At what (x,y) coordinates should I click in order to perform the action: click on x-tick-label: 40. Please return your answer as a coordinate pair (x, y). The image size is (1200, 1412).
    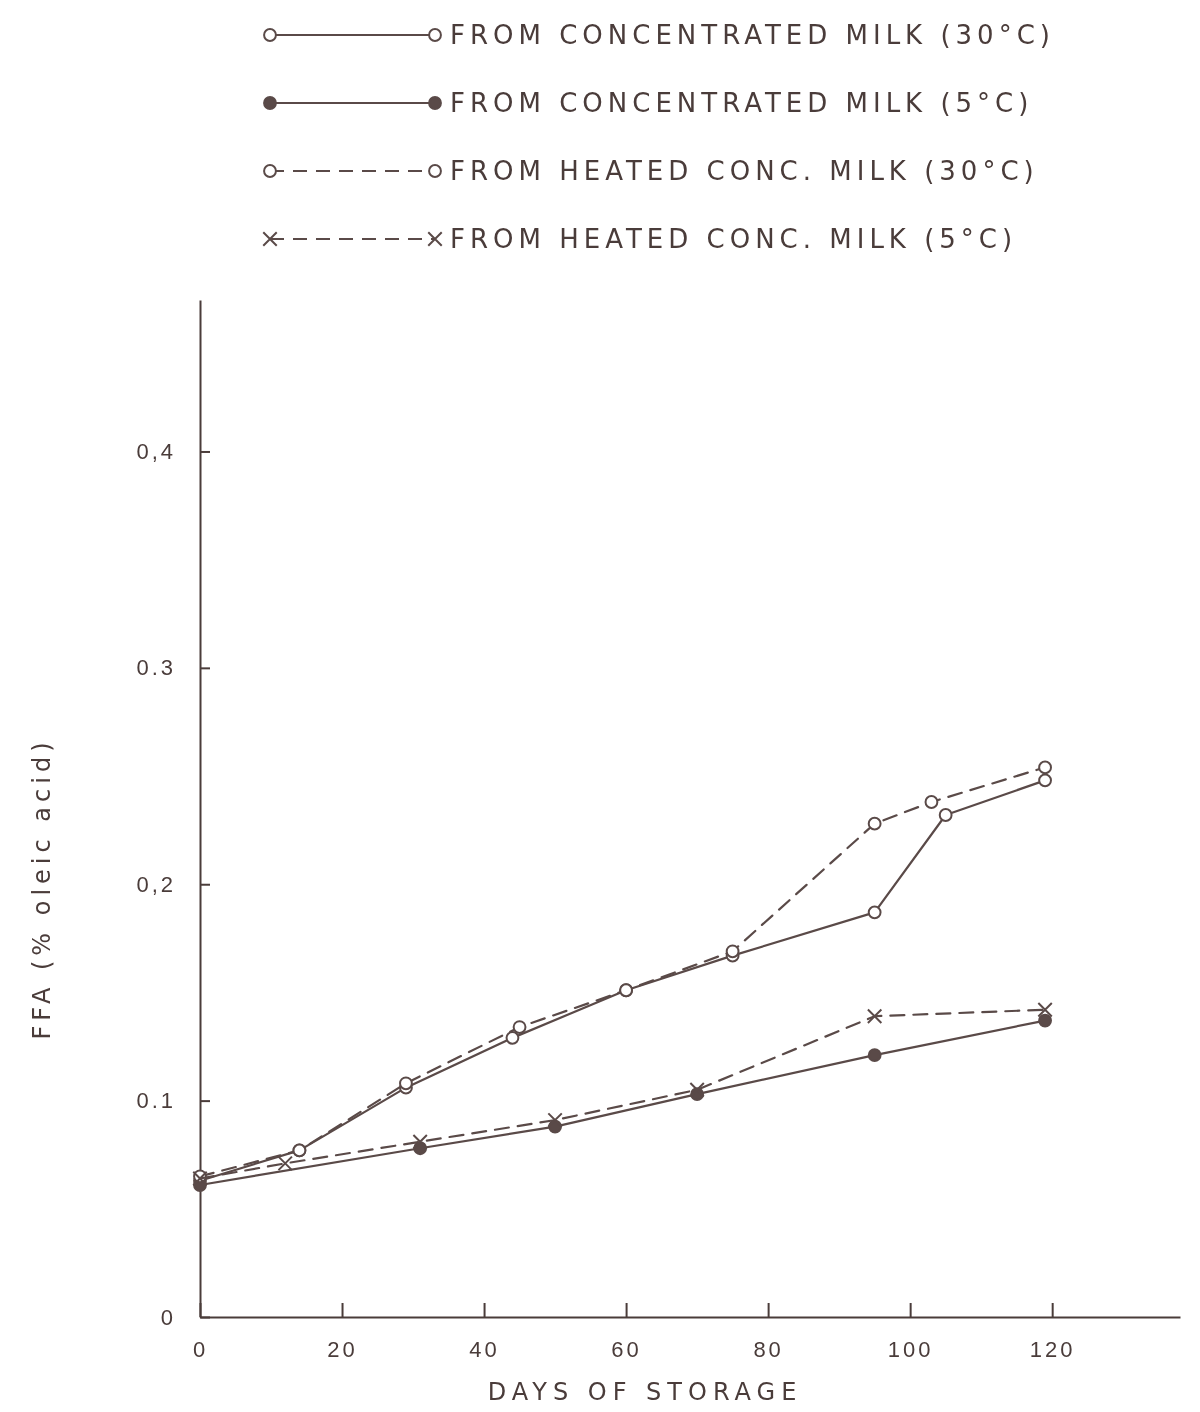
    Looking at the image, I should click on (484, 1349).